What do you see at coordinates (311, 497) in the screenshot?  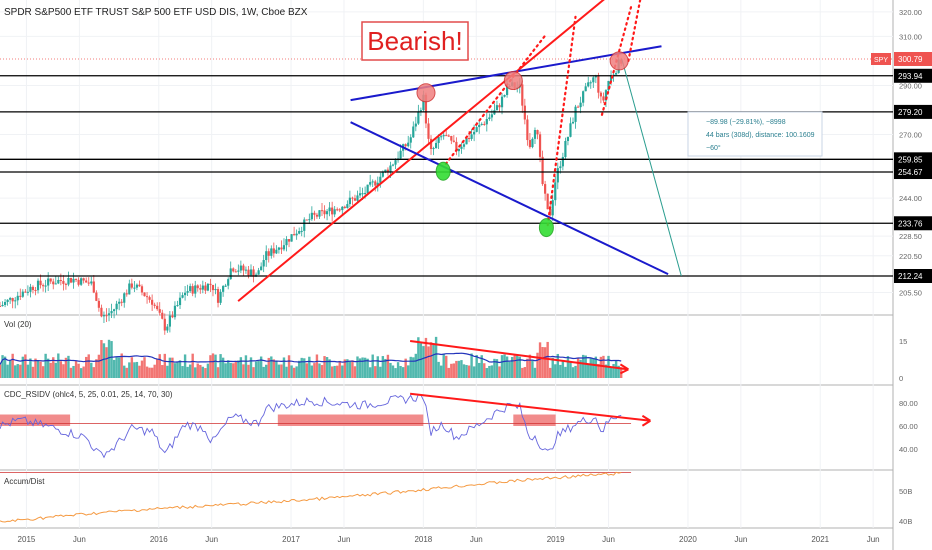 I see `accum-dist-panel: Accum/Dist` at bounding box center [311, 497].